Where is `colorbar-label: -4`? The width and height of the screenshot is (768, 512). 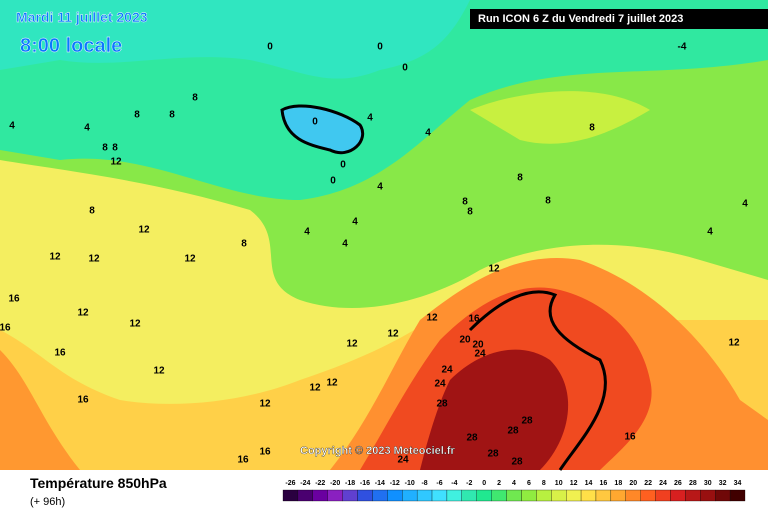 colorbar-label: -4 is located at coordinates (454, 483).